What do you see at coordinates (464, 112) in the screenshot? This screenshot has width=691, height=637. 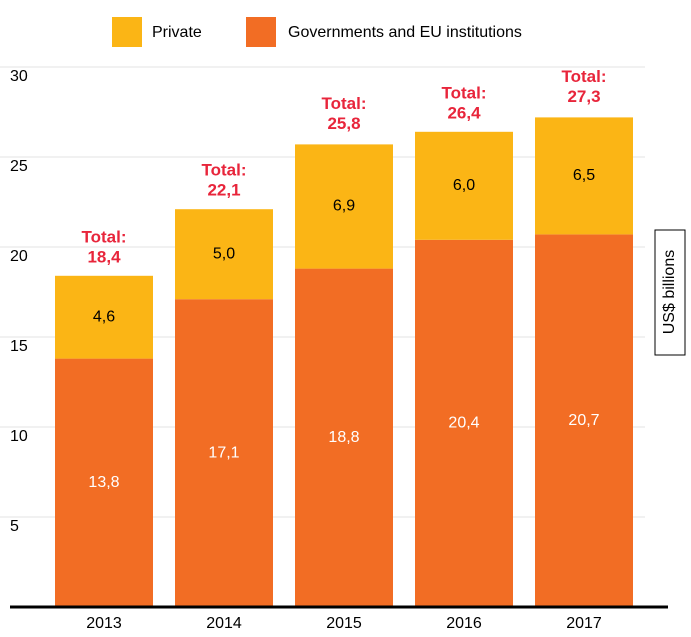 I see `total-label: 26,4` at bounding box center [464, 112].